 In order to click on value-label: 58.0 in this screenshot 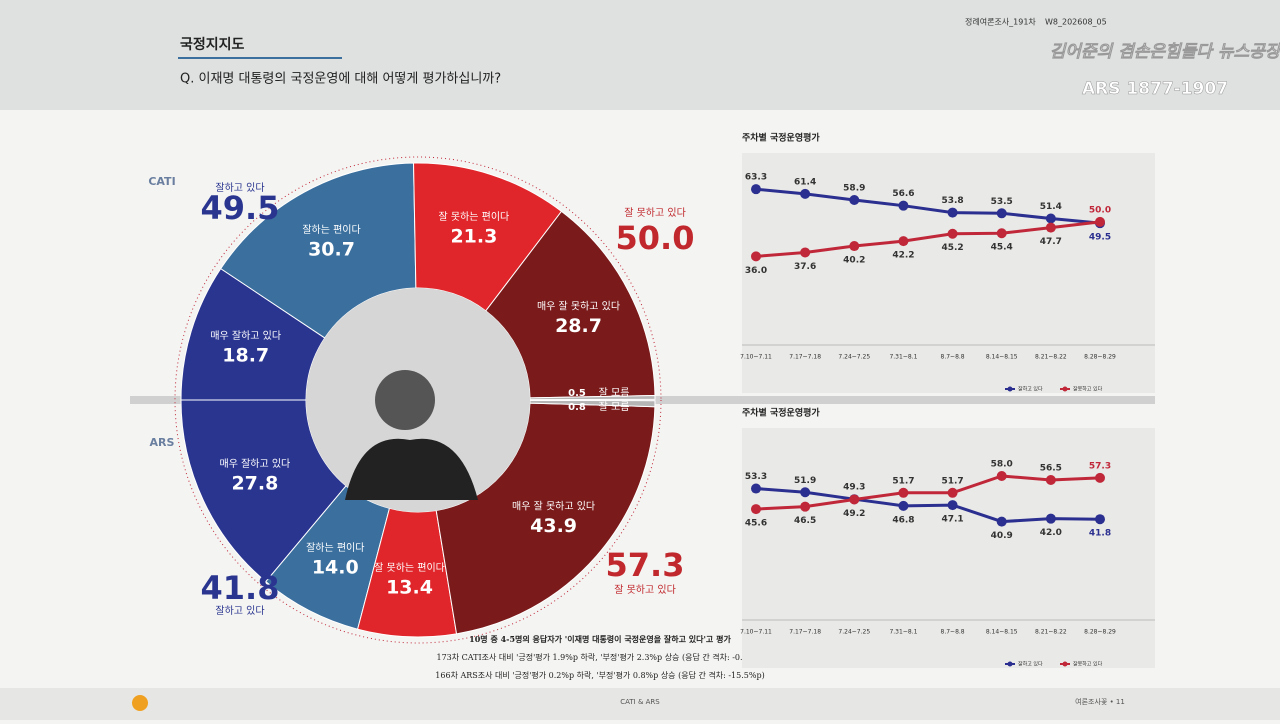, I will do `click(1002, 465)`.